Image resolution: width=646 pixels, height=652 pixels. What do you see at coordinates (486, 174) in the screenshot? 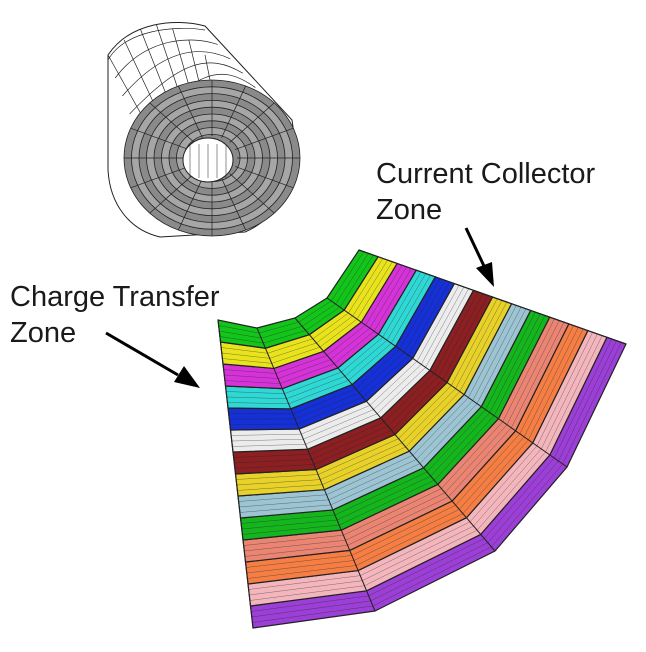
I see `current-collector-label-line1: Current Collector` at bounding box center [486, 174].